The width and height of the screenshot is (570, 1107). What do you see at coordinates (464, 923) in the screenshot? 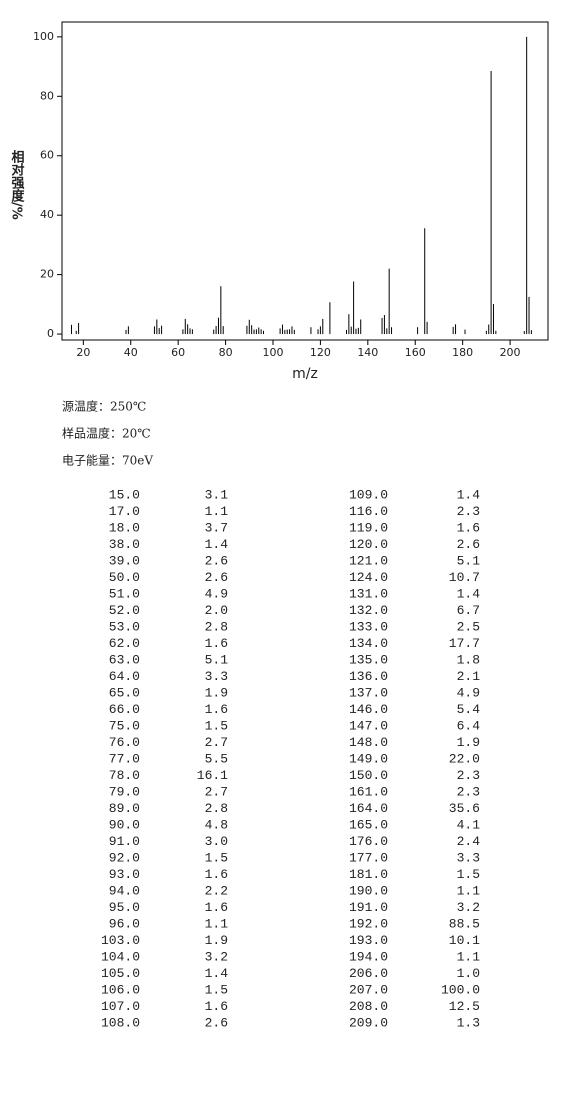
I see `table-intensity: 88.5` at bounding box center [464, 923].